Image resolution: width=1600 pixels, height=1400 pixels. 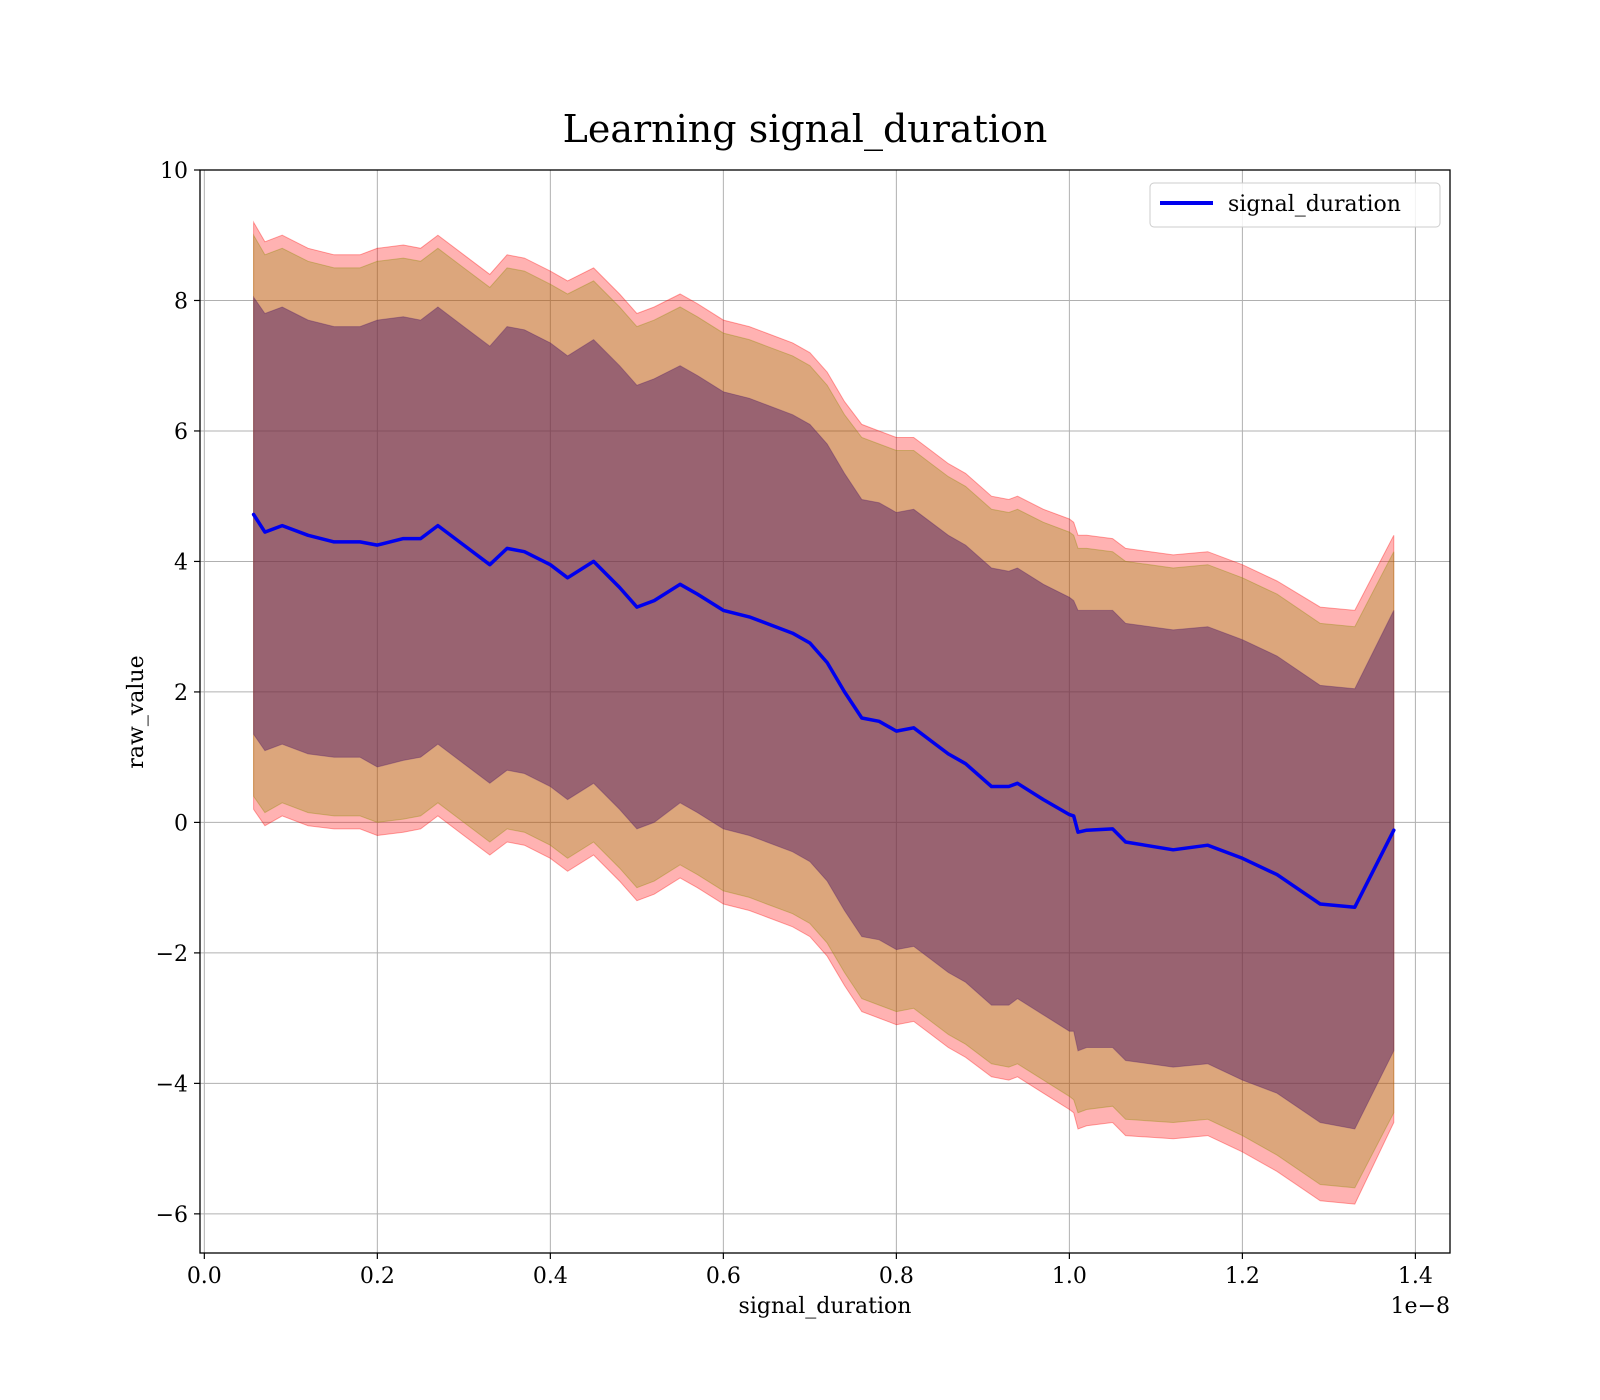 I want to click on x-tick-label: 1.2, so click(x=1242, y=1276).